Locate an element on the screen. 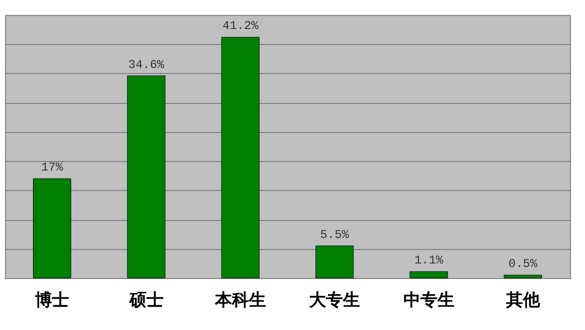 This screenshot has height=330, width=585. x-tick-label: 博士 is located at coordinates (52, 300).